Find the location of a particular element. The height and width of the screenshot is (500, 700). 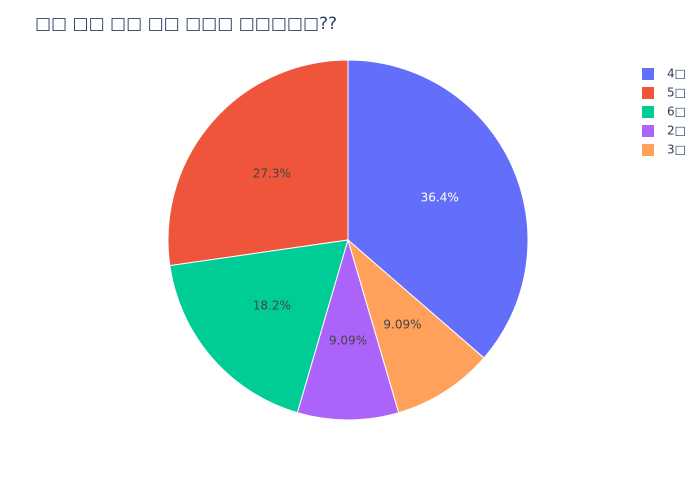

legend-label: 2□ is located at coordinates (676, 131).